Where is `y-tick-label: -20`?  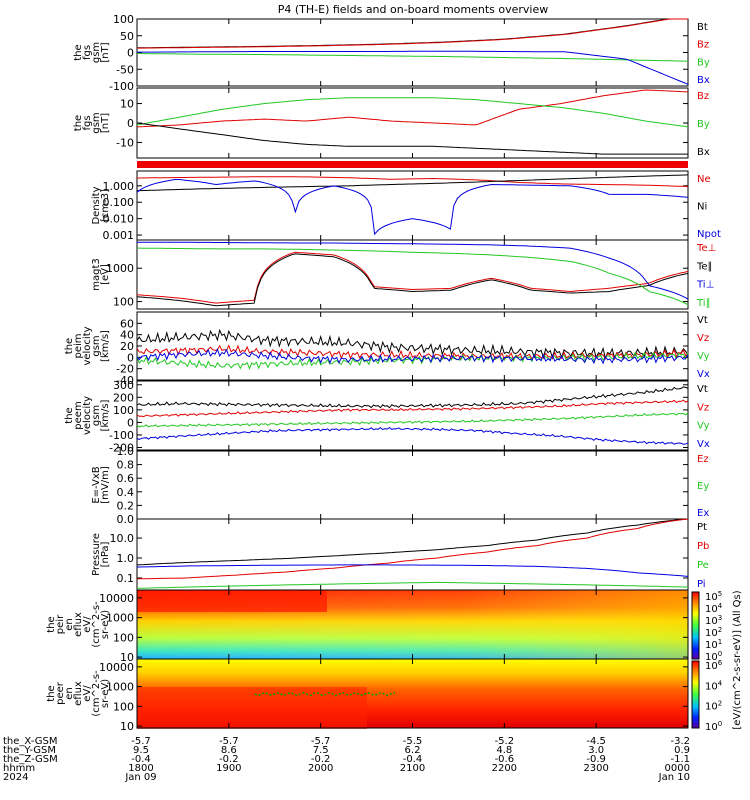
y-tick-label: -20 is located at coordinates (125, 369).